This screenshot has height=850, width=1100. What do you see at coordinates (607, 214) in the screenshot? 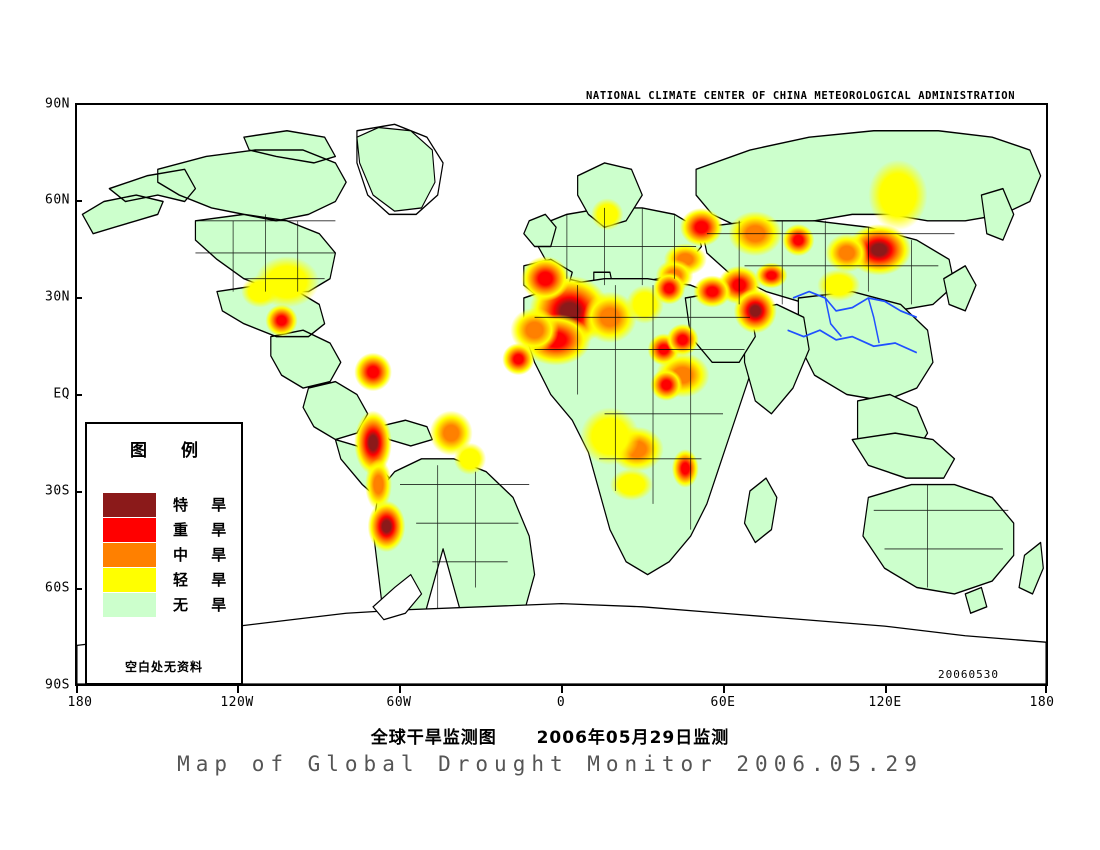
I see `hotspot-scandinavia` at bounding box center [607, 214].